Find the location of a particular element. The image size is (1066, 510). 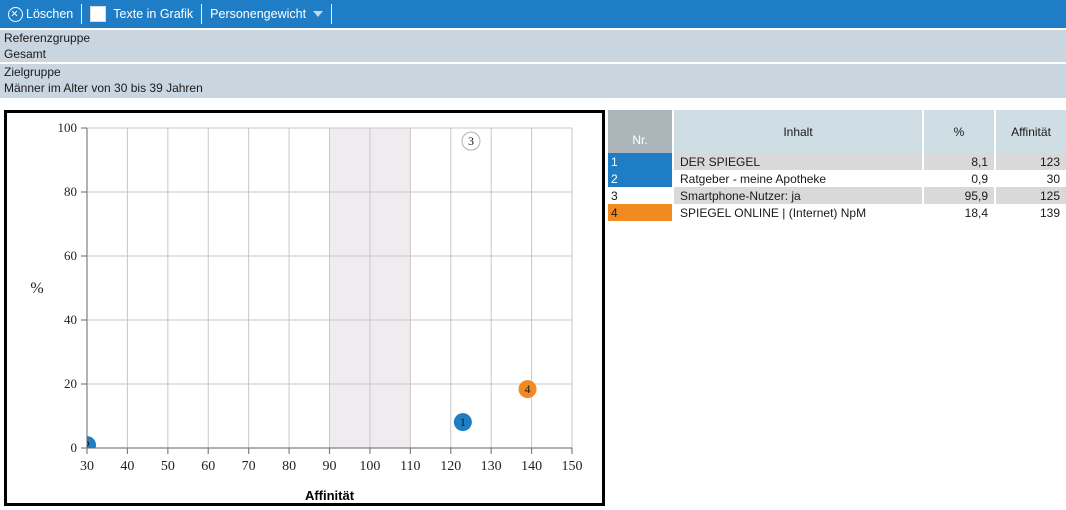

table-row: 4 SPIEGEL ONLINE | (Internet) NpM 18,4 139 is located at coordinates (837, 212).